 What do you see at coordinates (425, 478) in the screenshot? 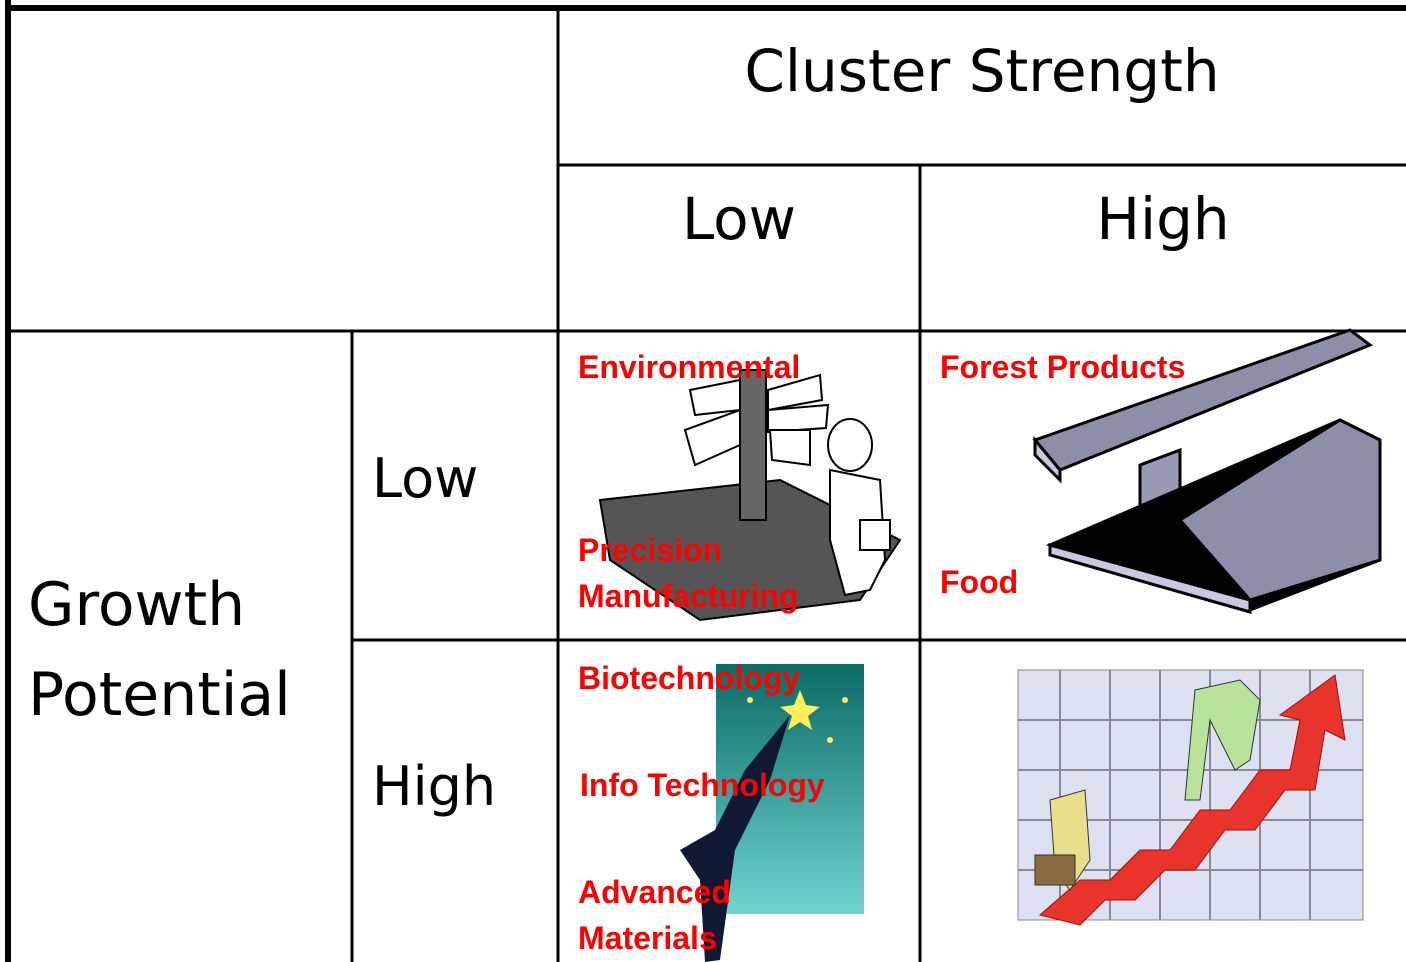
I see `row-header: Low` at bounding box center [425, 478].